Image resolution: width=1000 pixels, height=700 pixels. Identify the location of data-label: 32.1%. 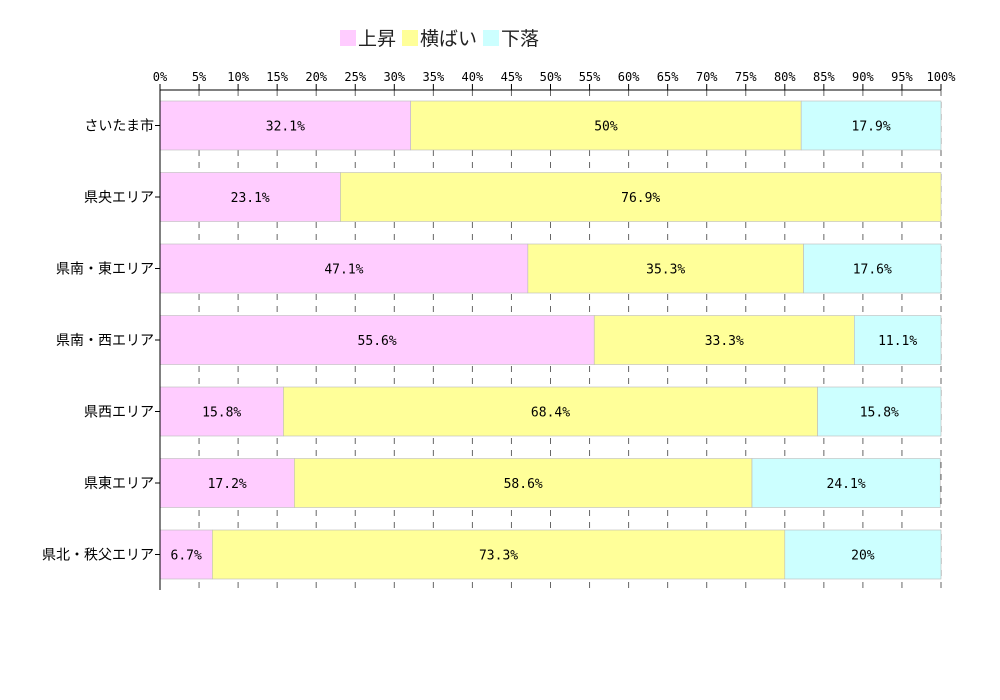
(285, 127).